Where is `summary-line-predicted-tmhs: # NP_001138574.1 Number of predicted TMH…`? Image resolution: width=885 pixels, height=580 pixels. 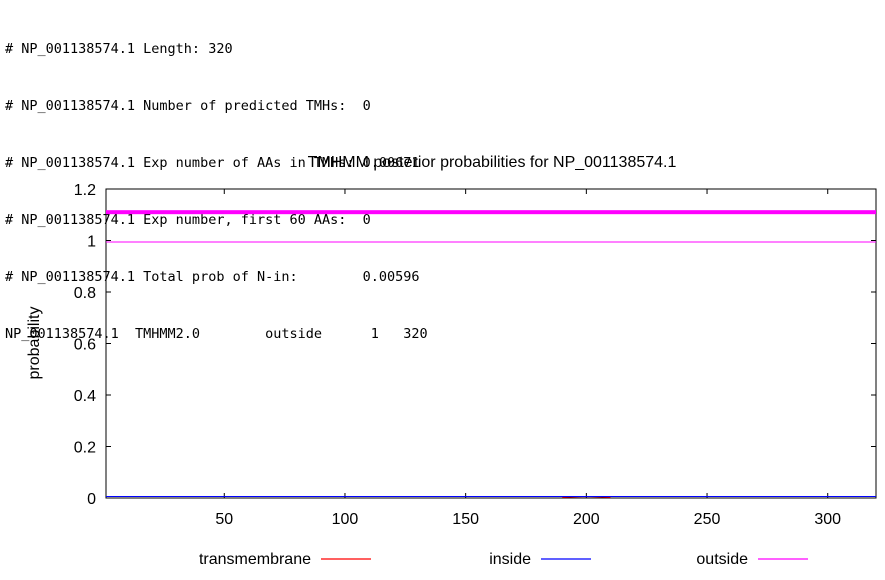
summary-line-predicted-tmhs: # NP_001138574.1 Number of predicted TMH… is located at coordinates (188, 106).